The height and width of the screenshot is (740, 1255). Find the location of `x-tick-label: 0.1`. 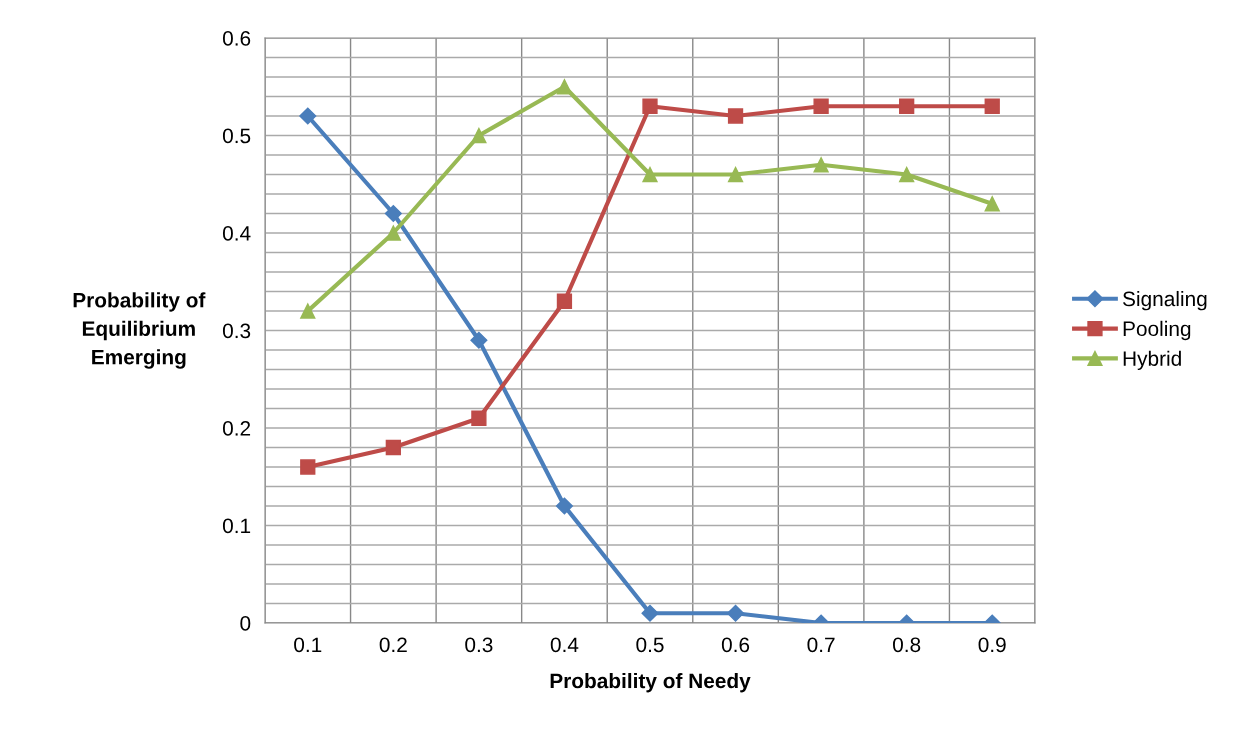

x-tick-label: 0.1 is located at coordinates (308, 645).